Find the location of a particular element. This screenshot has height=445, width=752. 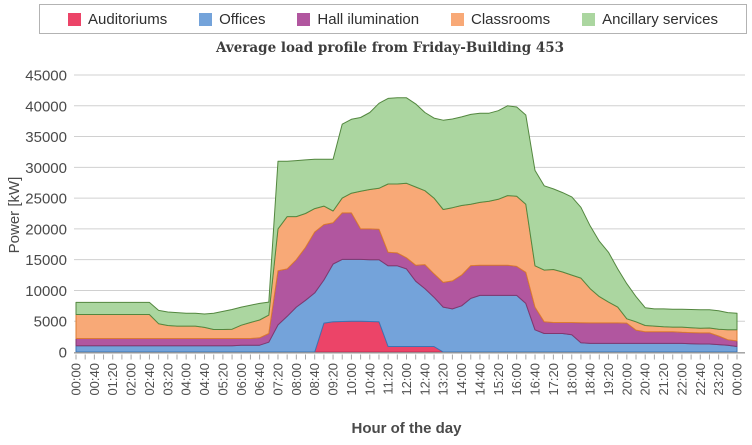

x-axis-label: Hour of the day is located at coordinates (406, 428).